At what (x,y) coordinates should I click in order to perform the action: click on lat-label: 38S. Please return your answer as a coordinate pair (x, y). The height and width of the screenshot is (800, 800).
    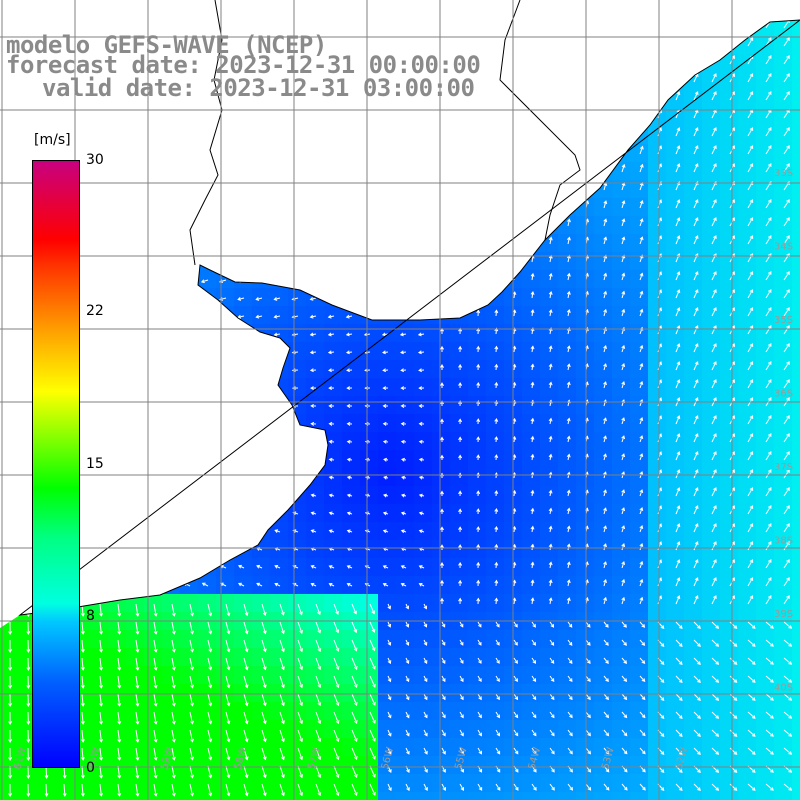
    Looking at the image, I should click on (783, 541).